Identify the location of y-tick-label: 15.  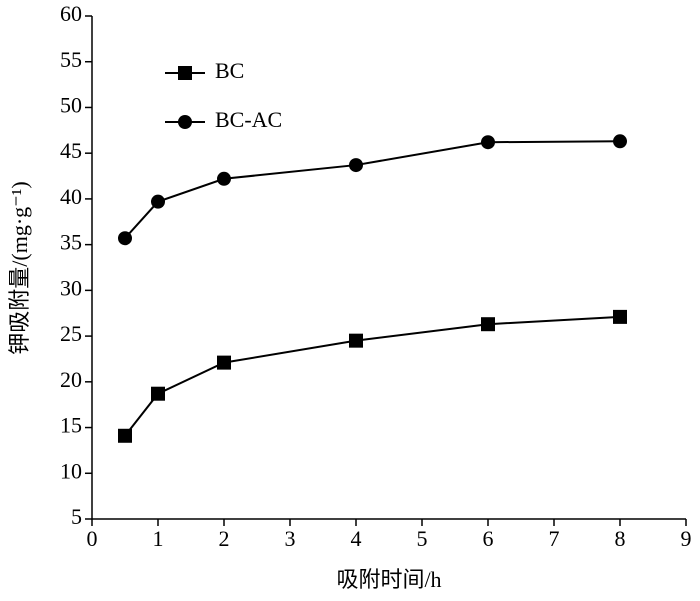
(71, 425).